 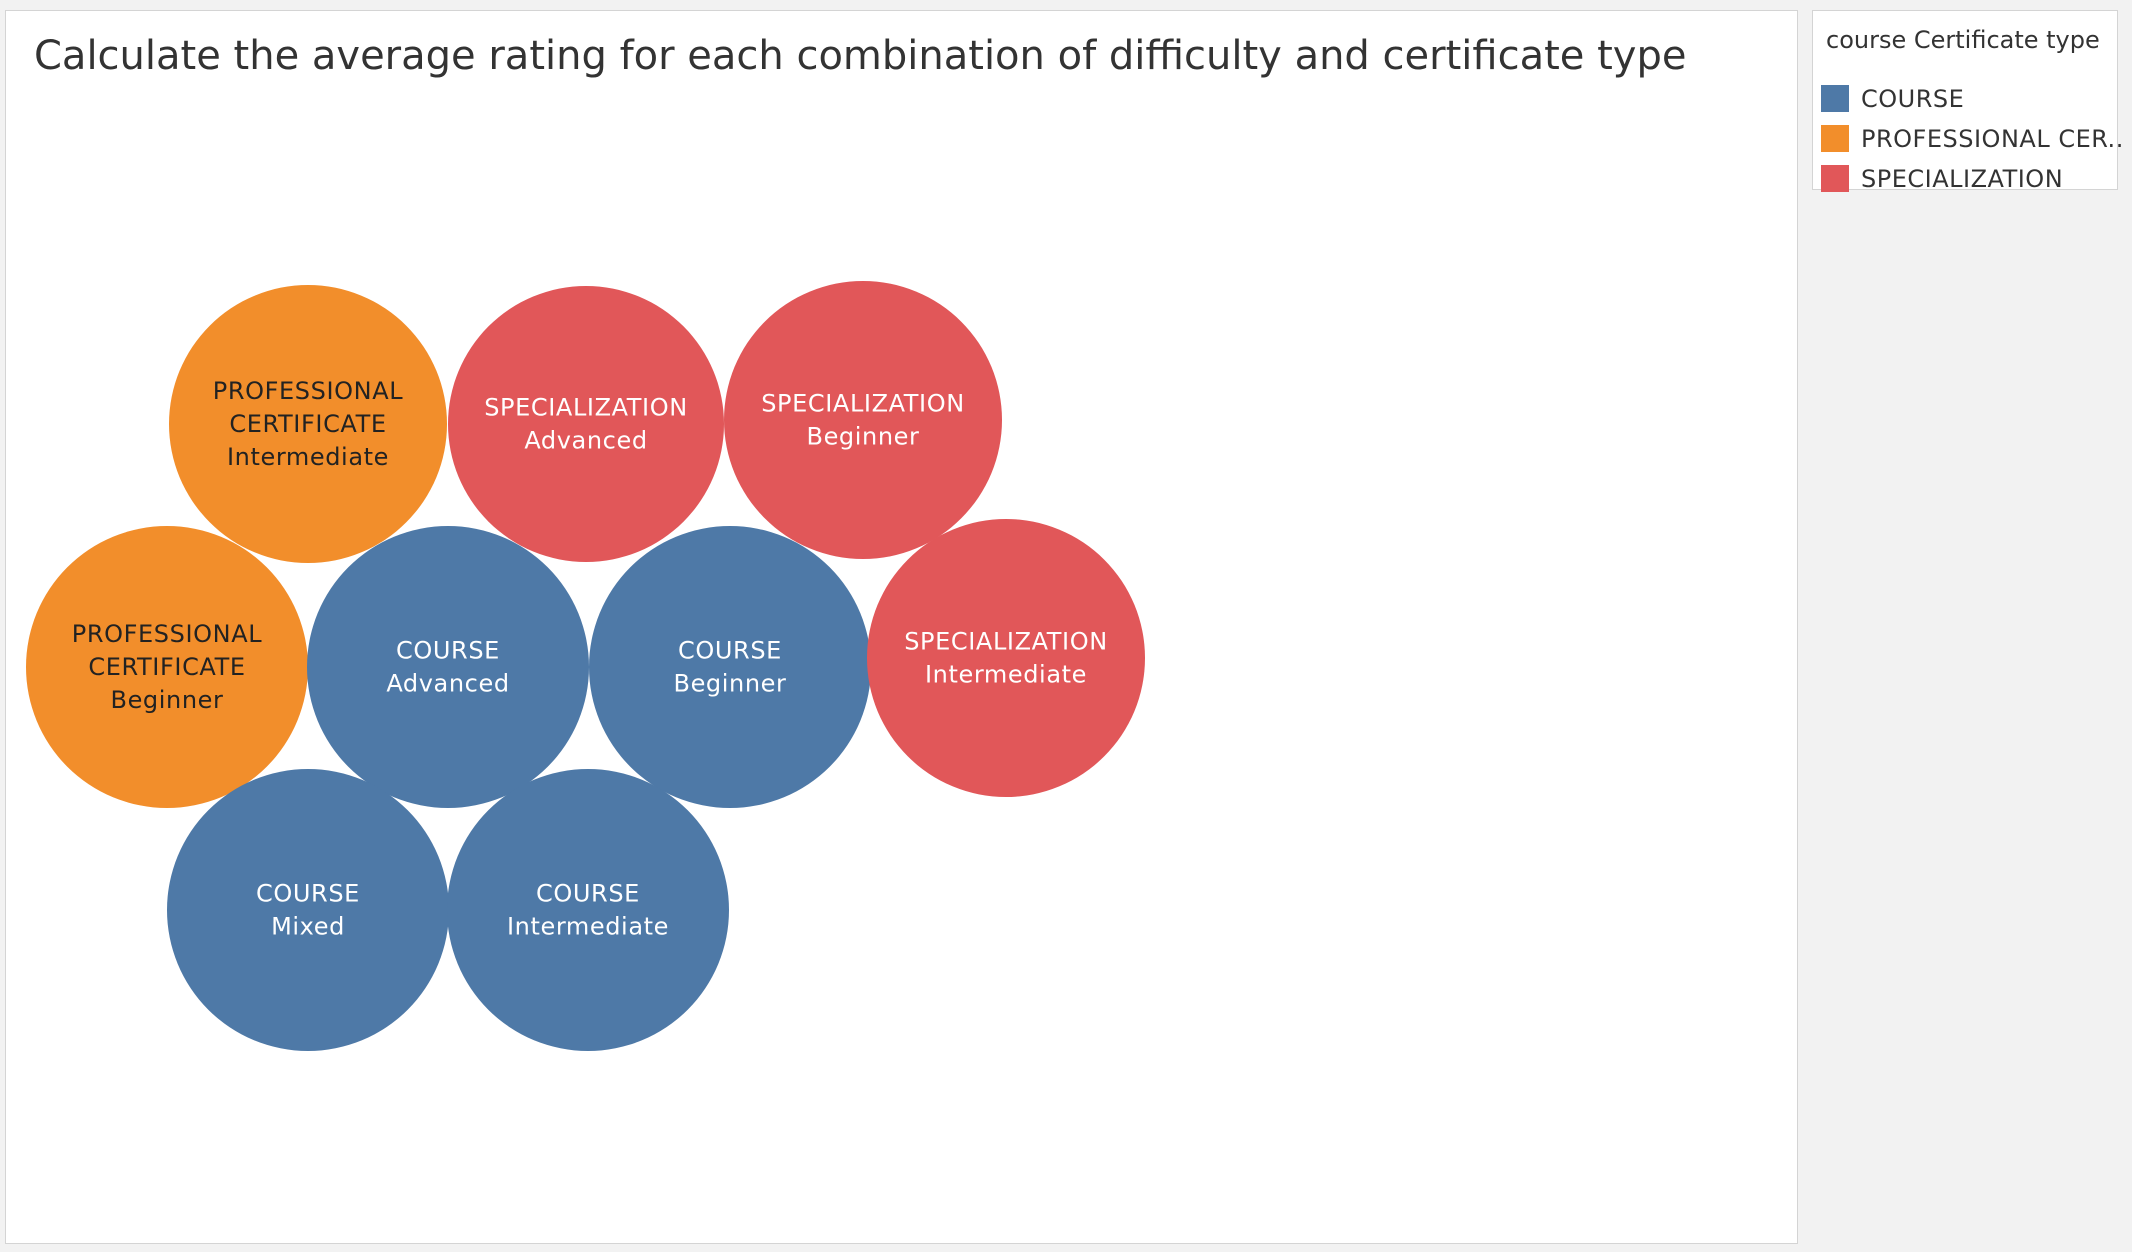 I want to click on bubble-course-mixed: COURSE Mixed, so click(x=308, y=910).